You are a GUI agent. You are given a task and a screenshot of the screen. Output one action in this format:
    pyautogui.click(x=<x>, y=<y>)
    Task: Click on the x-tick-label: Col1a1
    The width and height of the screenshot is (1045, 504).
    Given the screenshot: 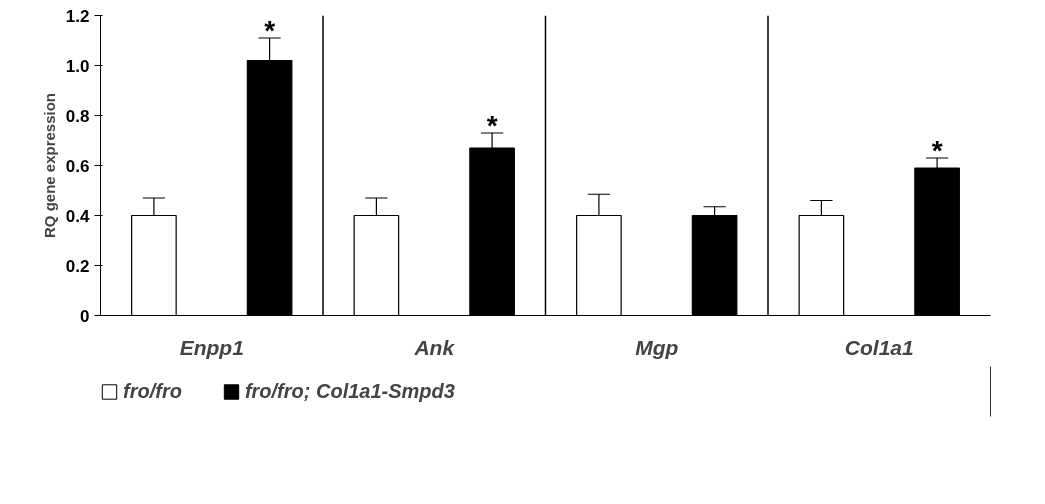 What is the action you would take?
    pyautogui.click(x=879, y=347)
    